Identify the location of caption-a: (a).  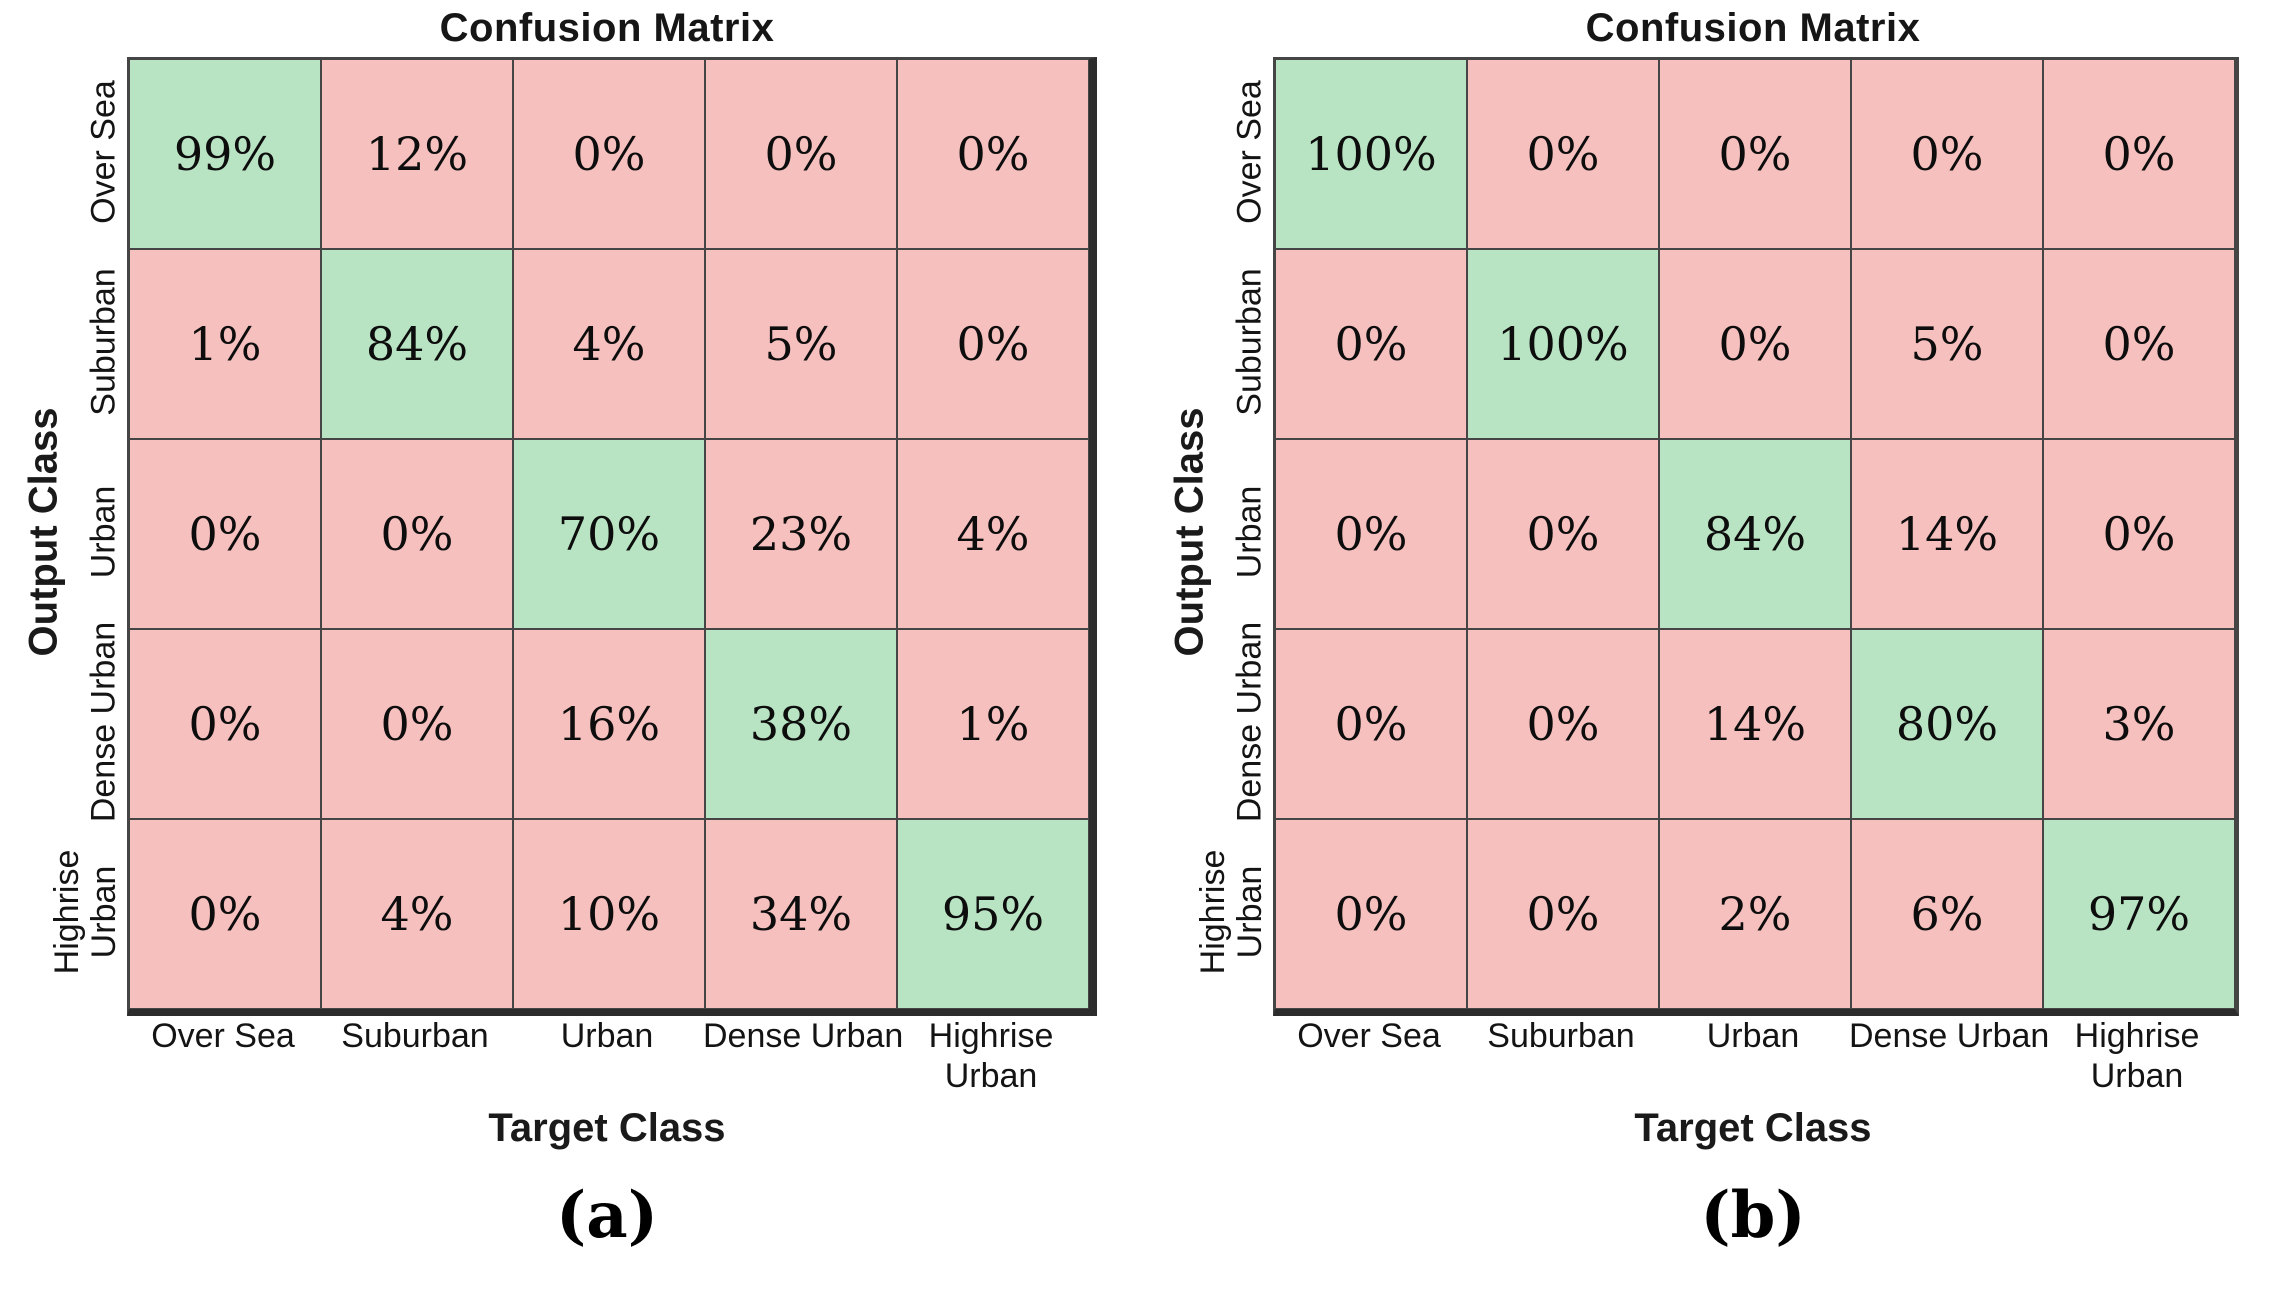
(607, 1215).